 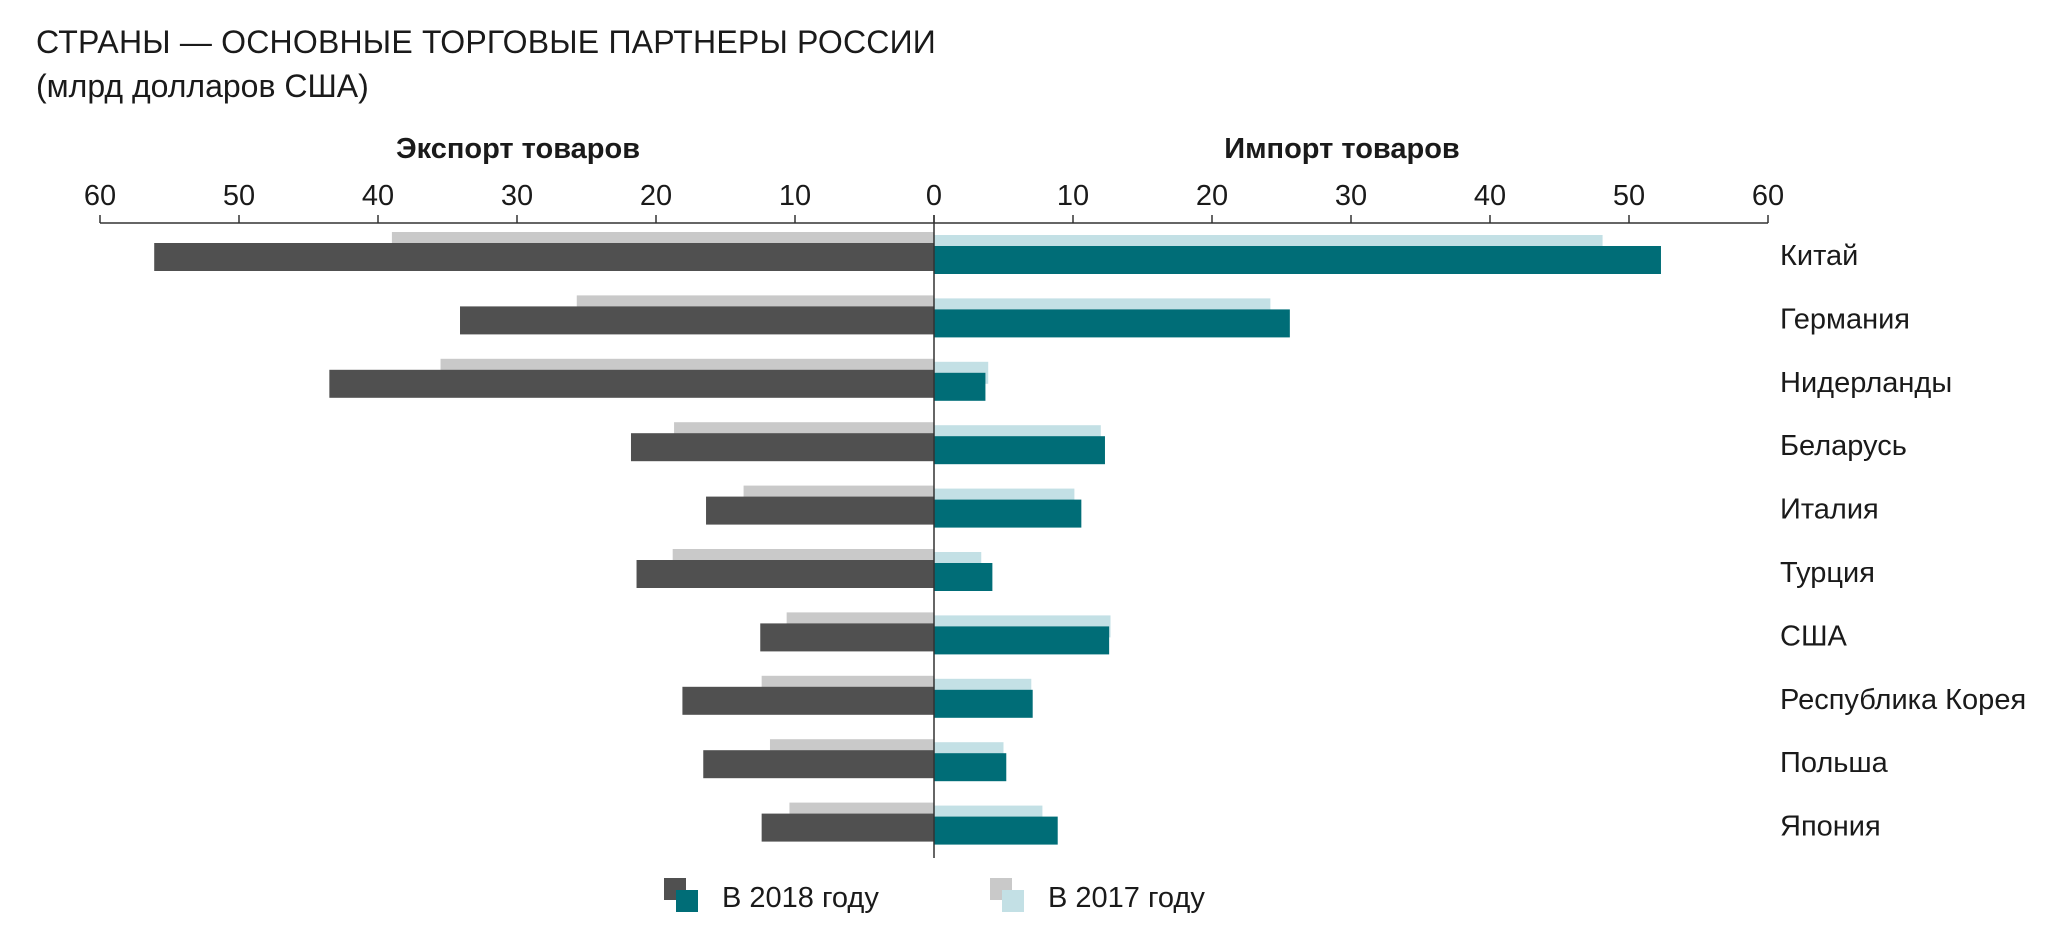 I want to click on category-label: Китай, so click(x=1819, y=256).